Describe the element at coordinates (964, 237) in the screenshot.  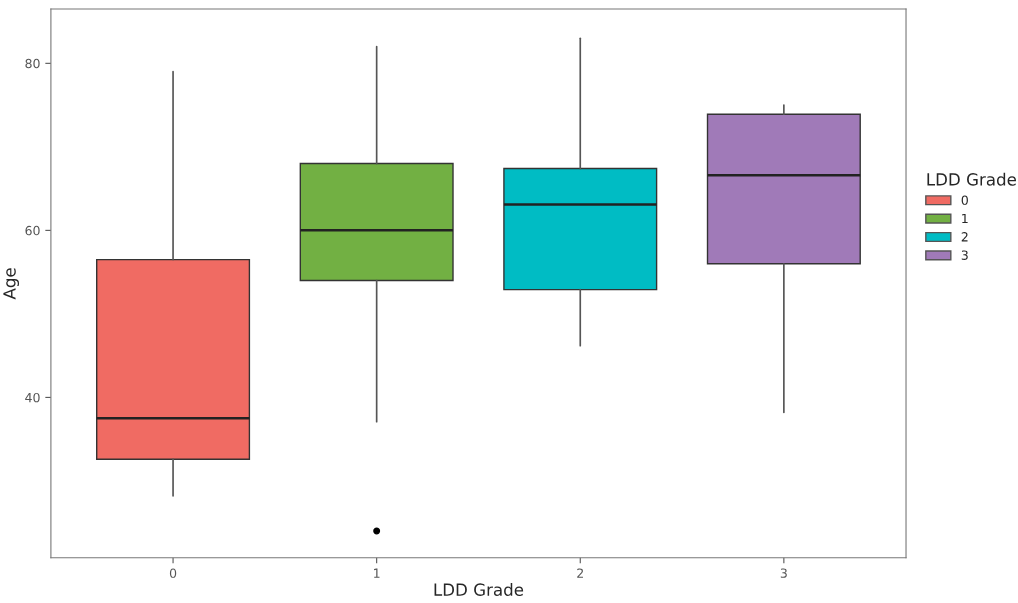
I see `legend-label: 2` at that location.